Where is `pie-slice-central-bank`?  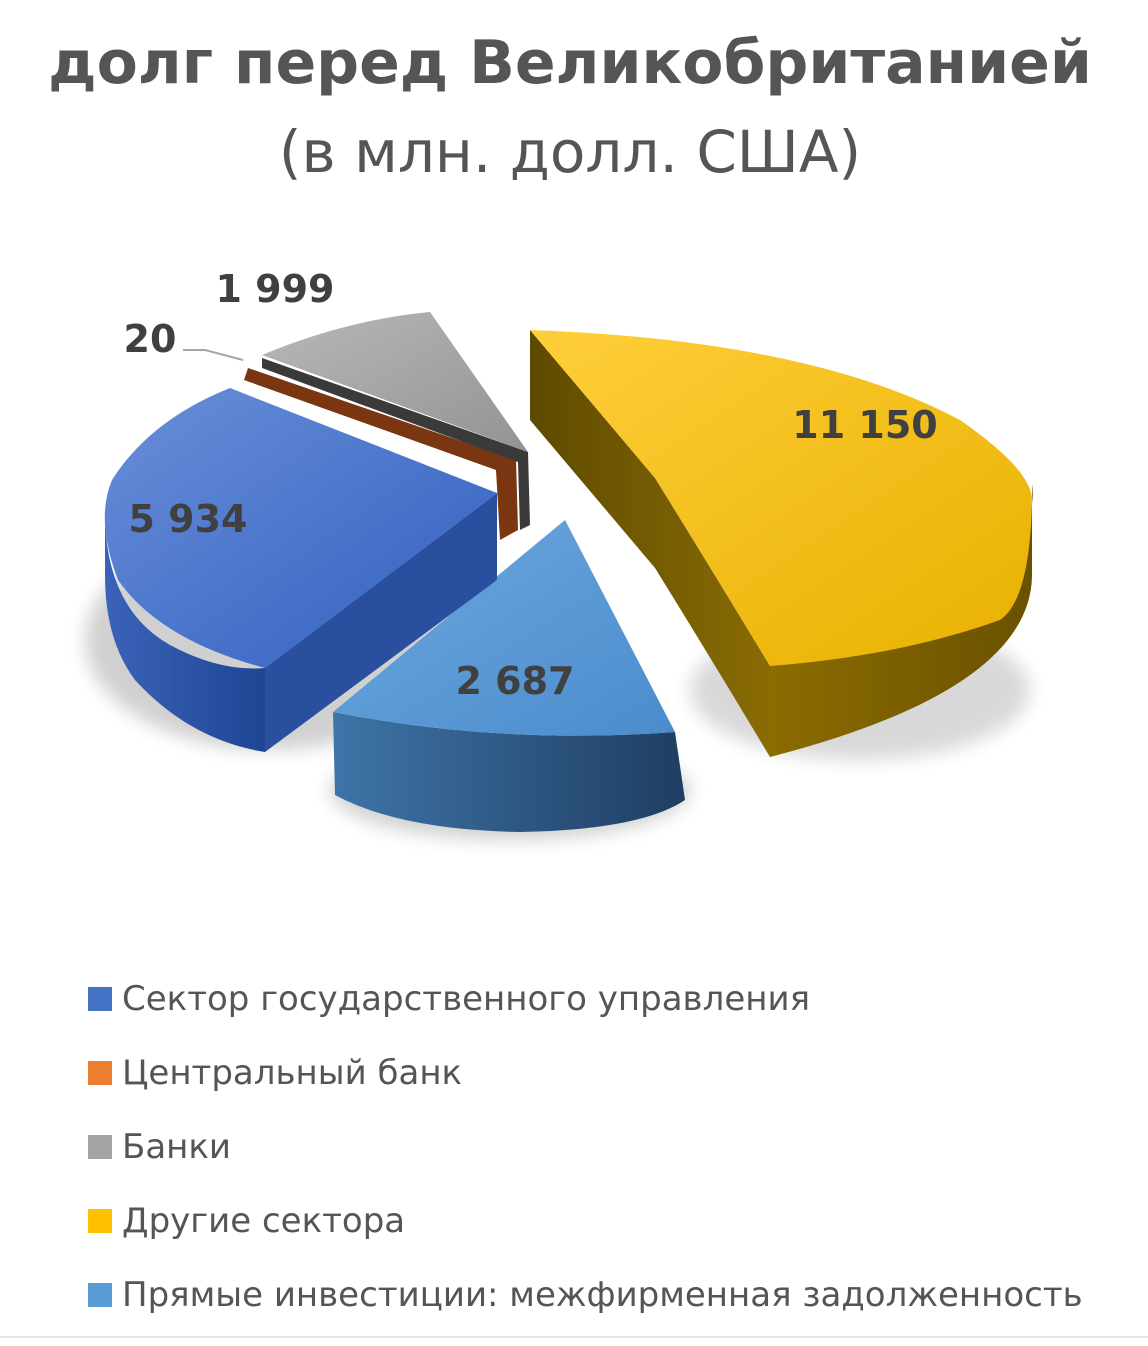
pie-slice-central-bank is located at coordinates (381, 454).